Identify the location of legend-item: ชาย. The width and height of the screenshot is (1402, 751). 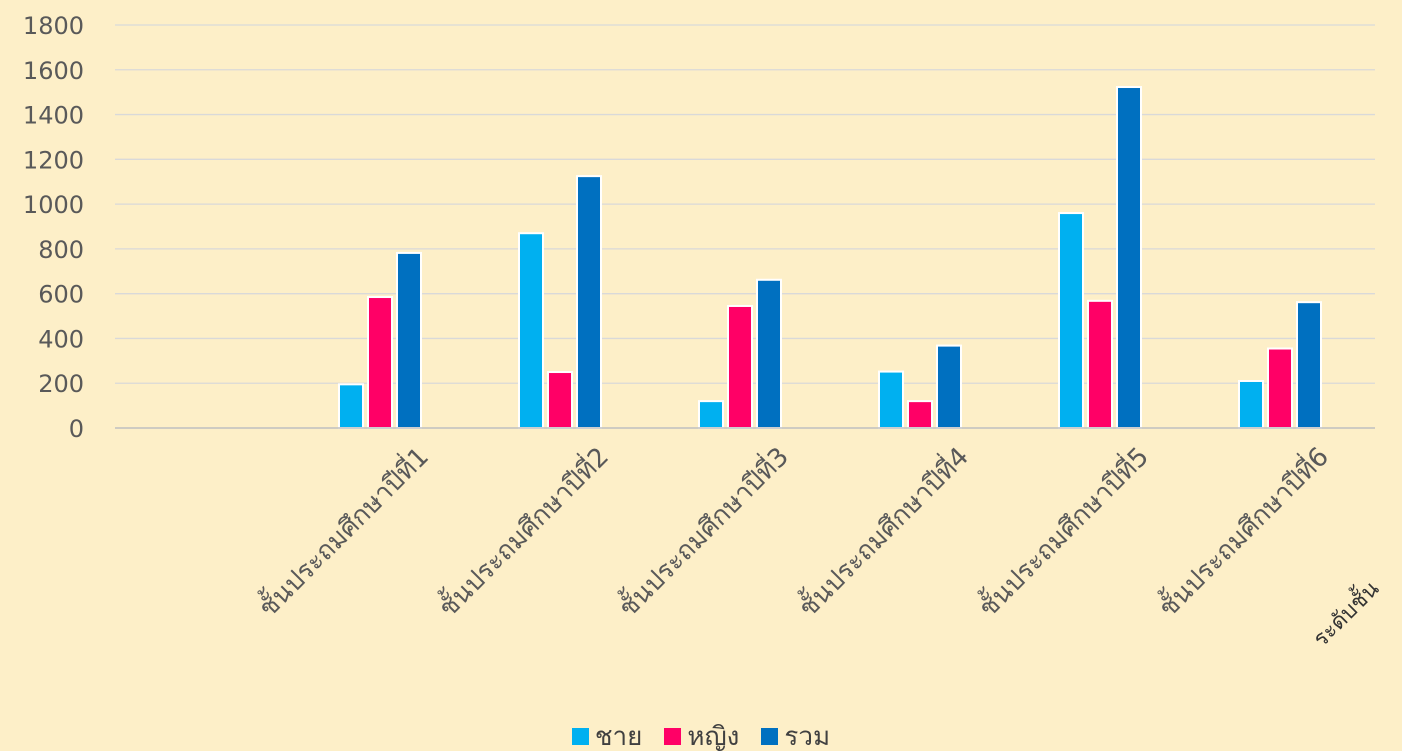
(607, 733).